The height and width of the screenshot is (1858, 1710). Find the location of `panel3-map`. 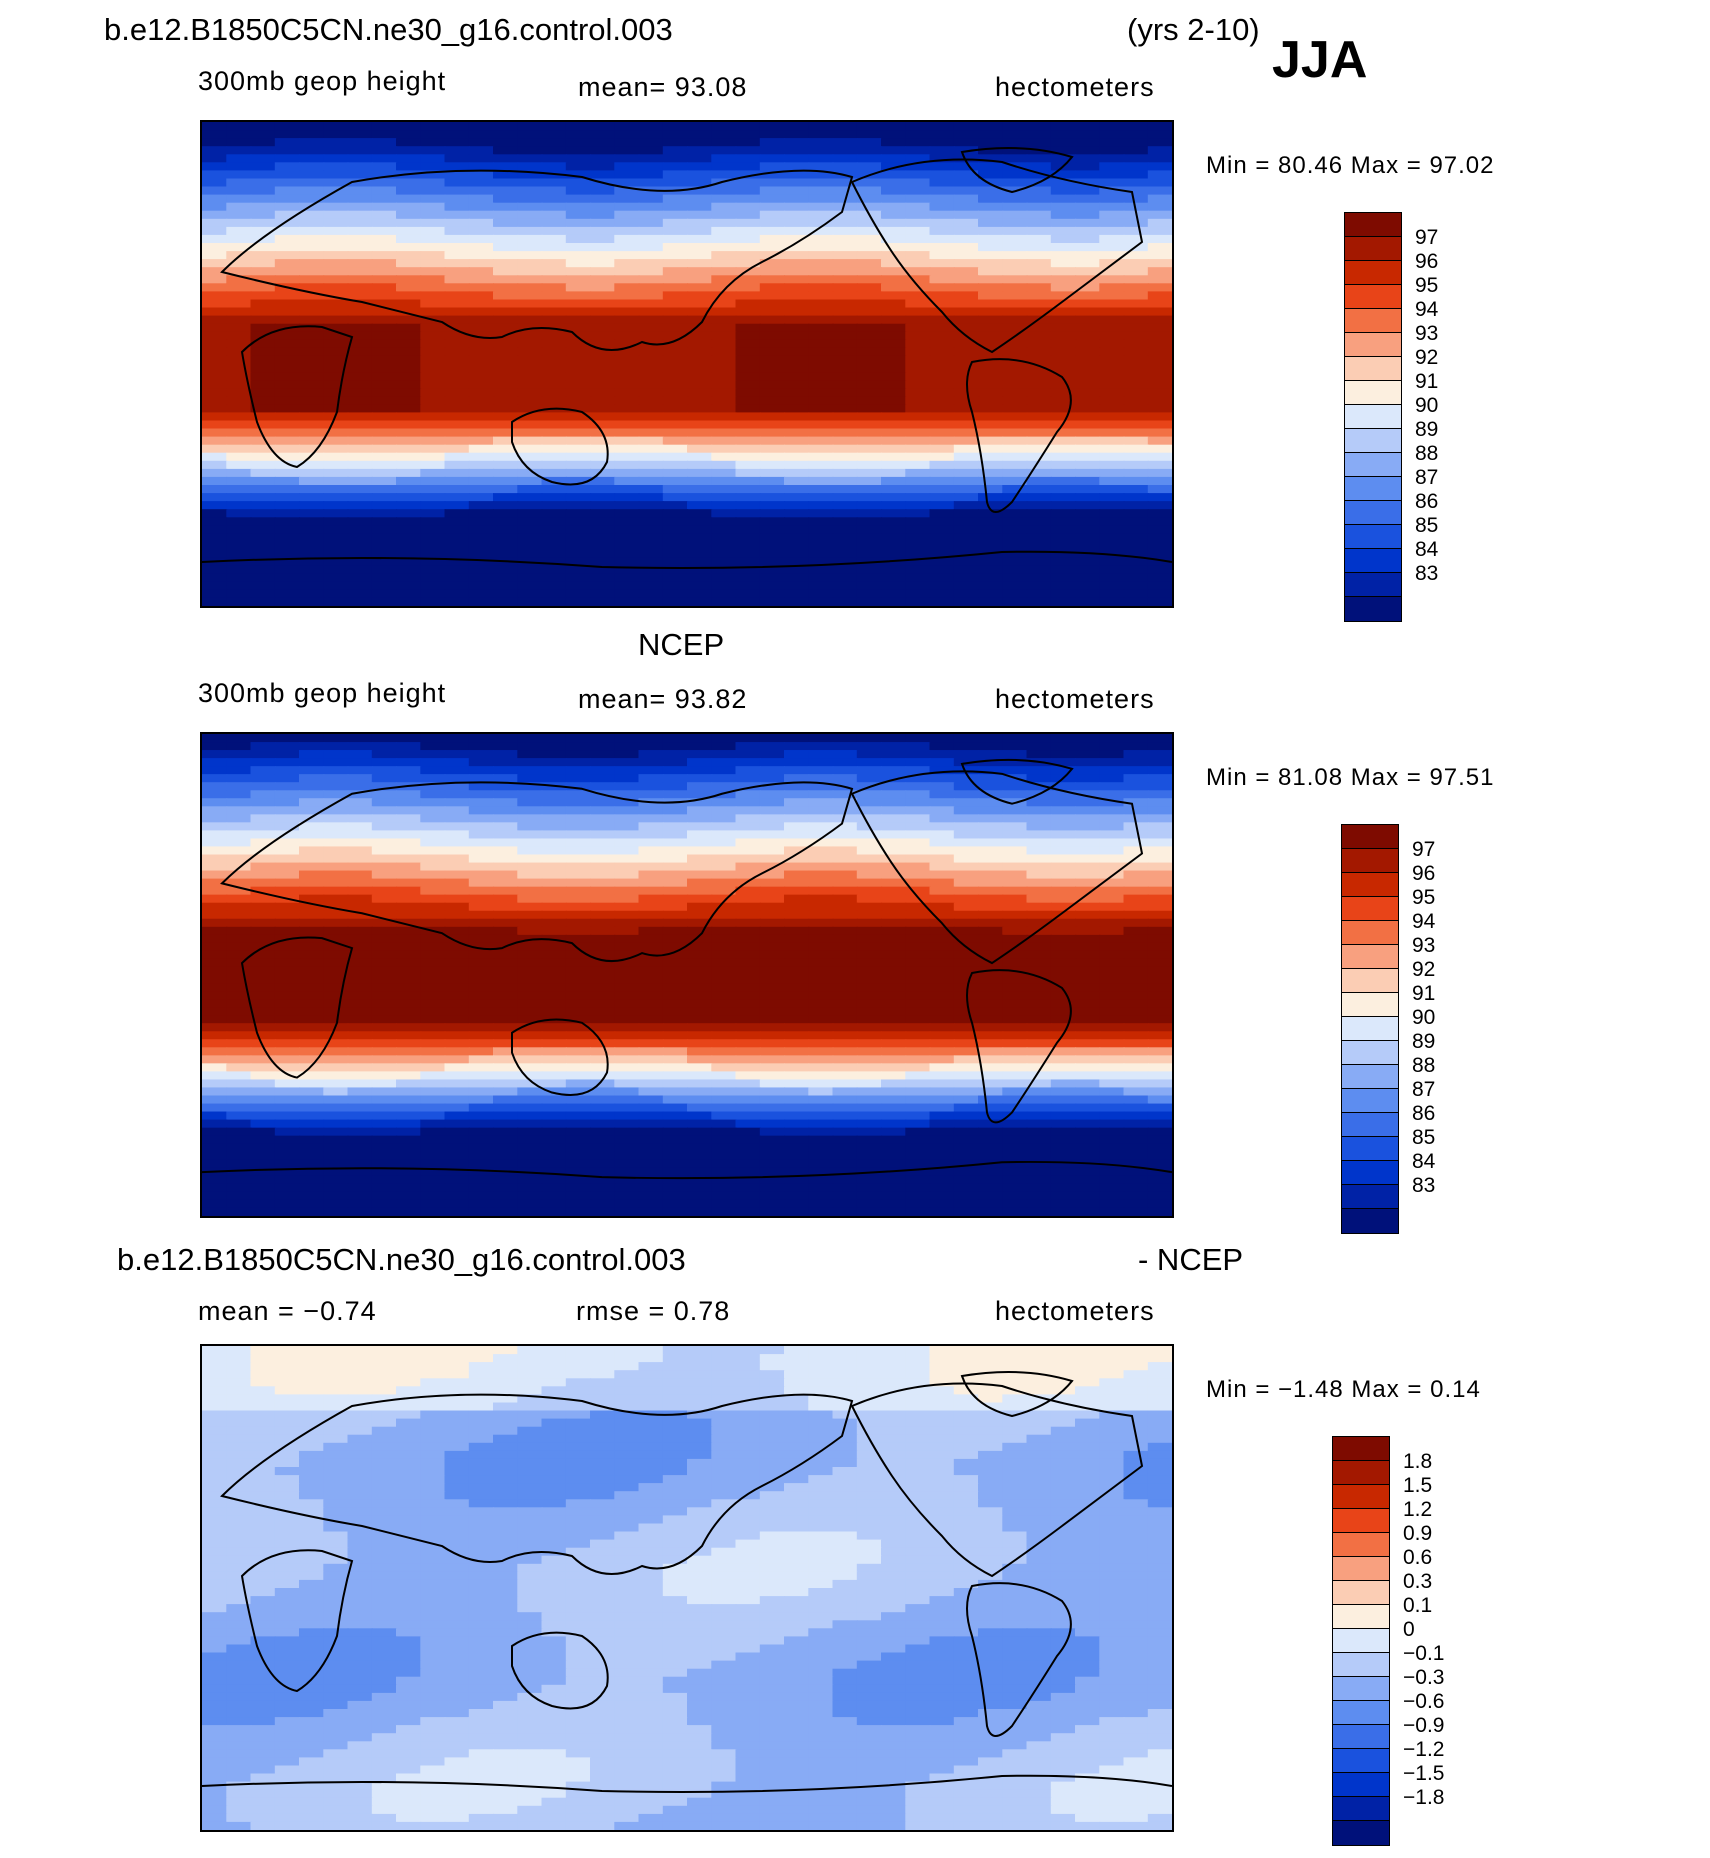

panel3-map is located at coordinates (687, 1588).